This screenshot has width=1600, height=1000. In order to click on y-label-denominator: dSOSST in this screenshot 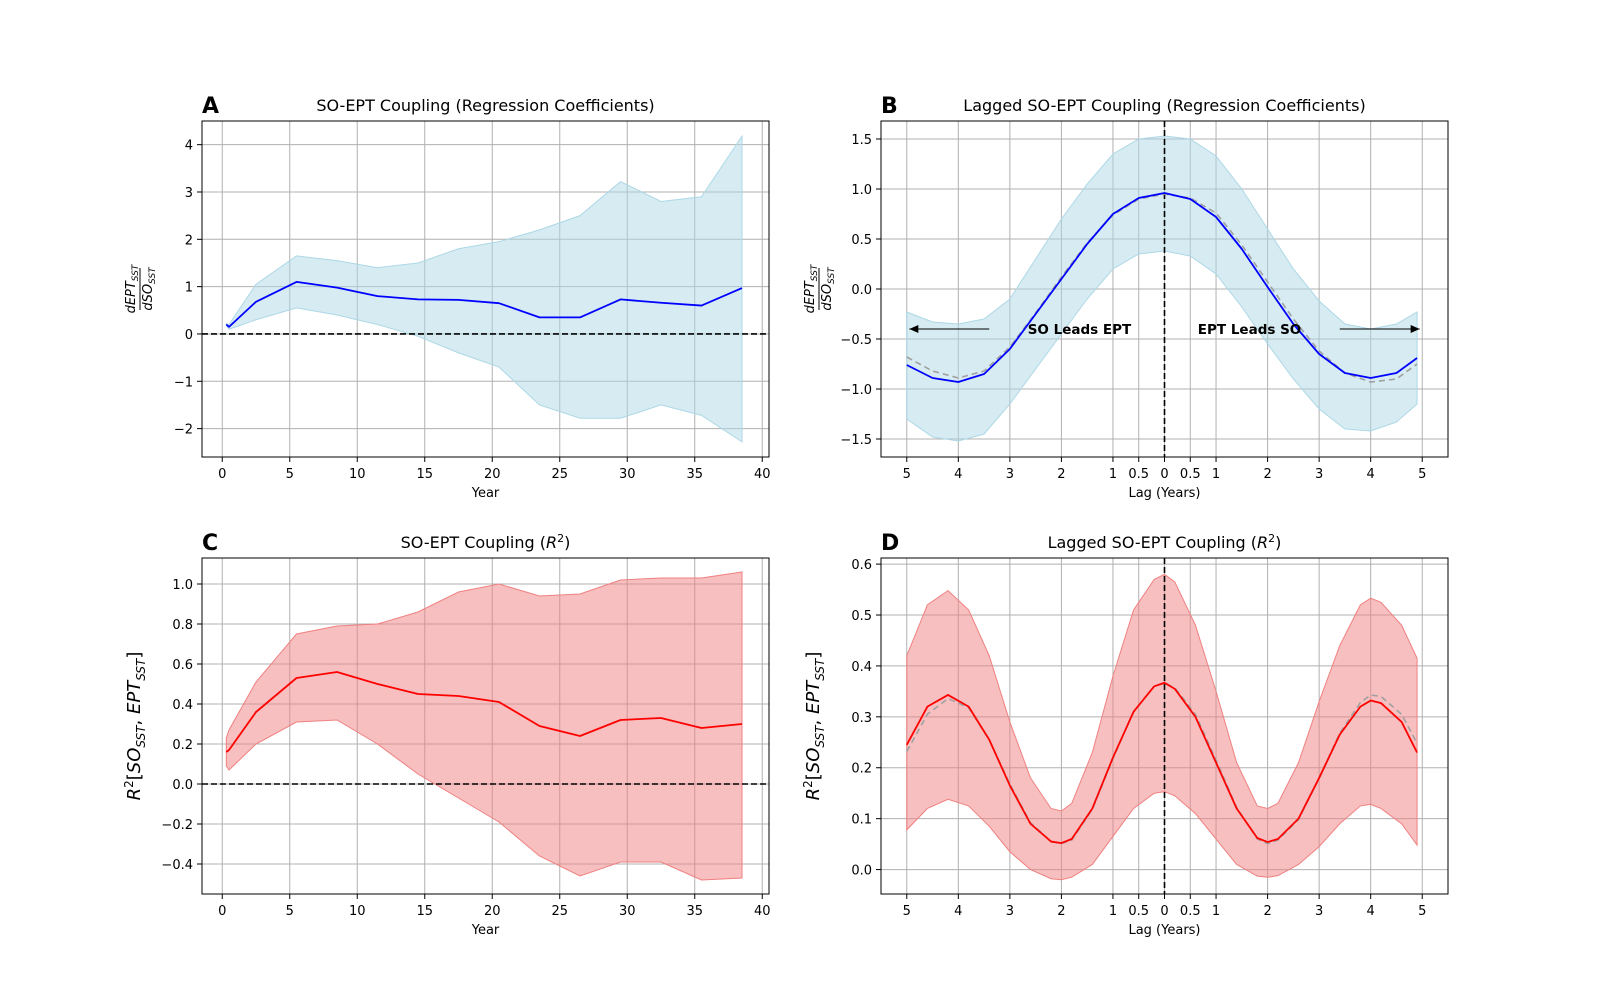, I will do `click(149, 288)`.